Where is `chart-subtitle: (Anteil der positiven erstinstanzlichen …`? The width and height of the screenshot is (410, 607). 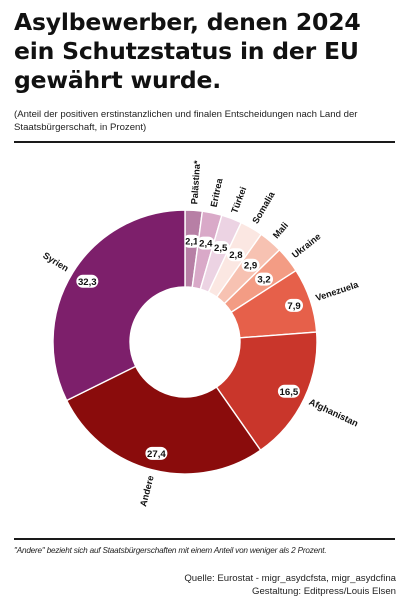 chart-subtitle: (Anteil der positiven erstinstanzlichen … is located at coordinates (186, 121).